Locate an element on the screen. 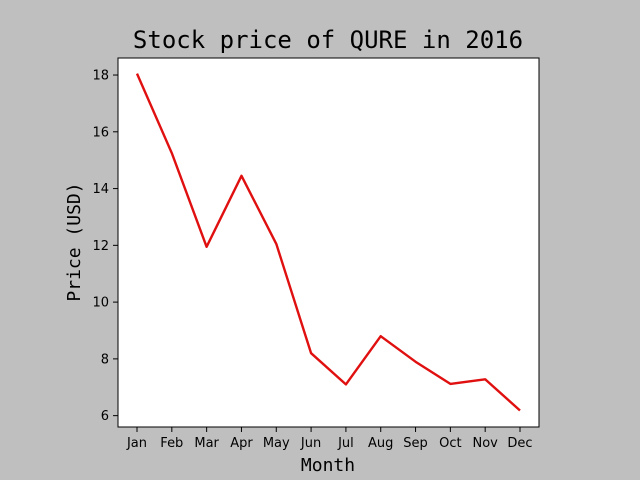 The width and height of the screenshot is (640, 480). y-axis-label: Price (USD) is located at coordinates (74, 241).